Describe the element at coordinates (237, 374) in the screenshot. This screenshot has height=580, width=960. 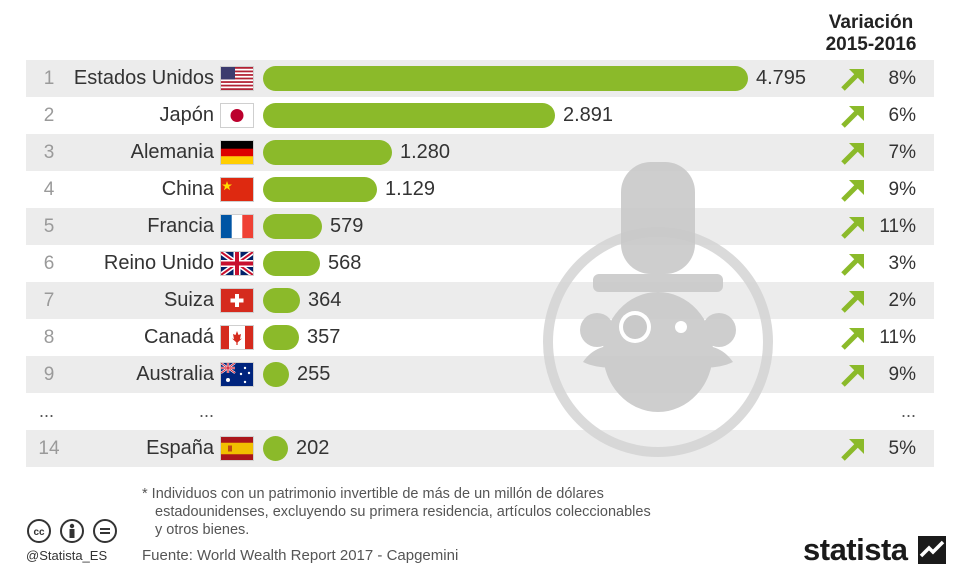
I see `au-flag-icon` at that location.